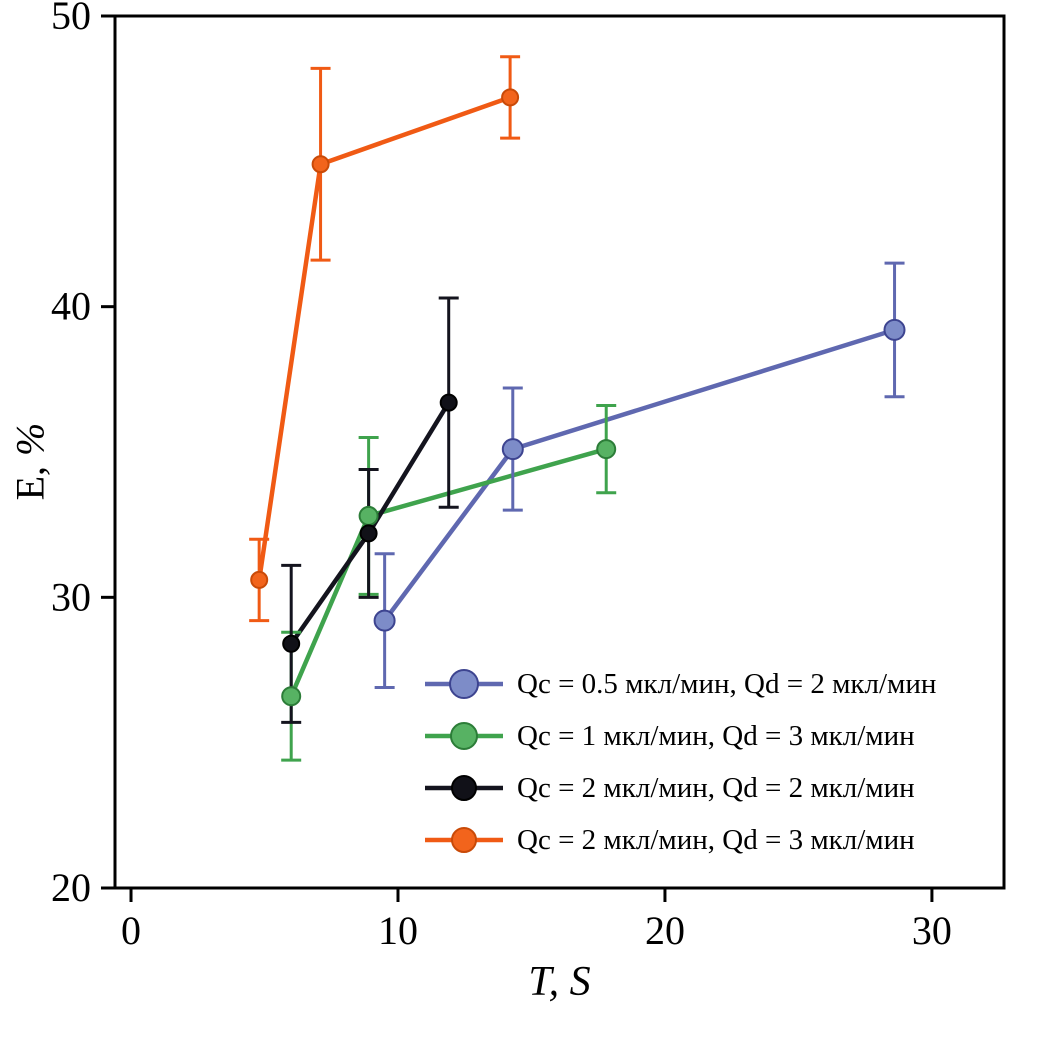 The height and width of the screenshot is (1042, 1042). I want to click on legend-item-label: Qc = 0.5 мкл/мин, Qd = 2 мкл/мин, so click(727, 683).